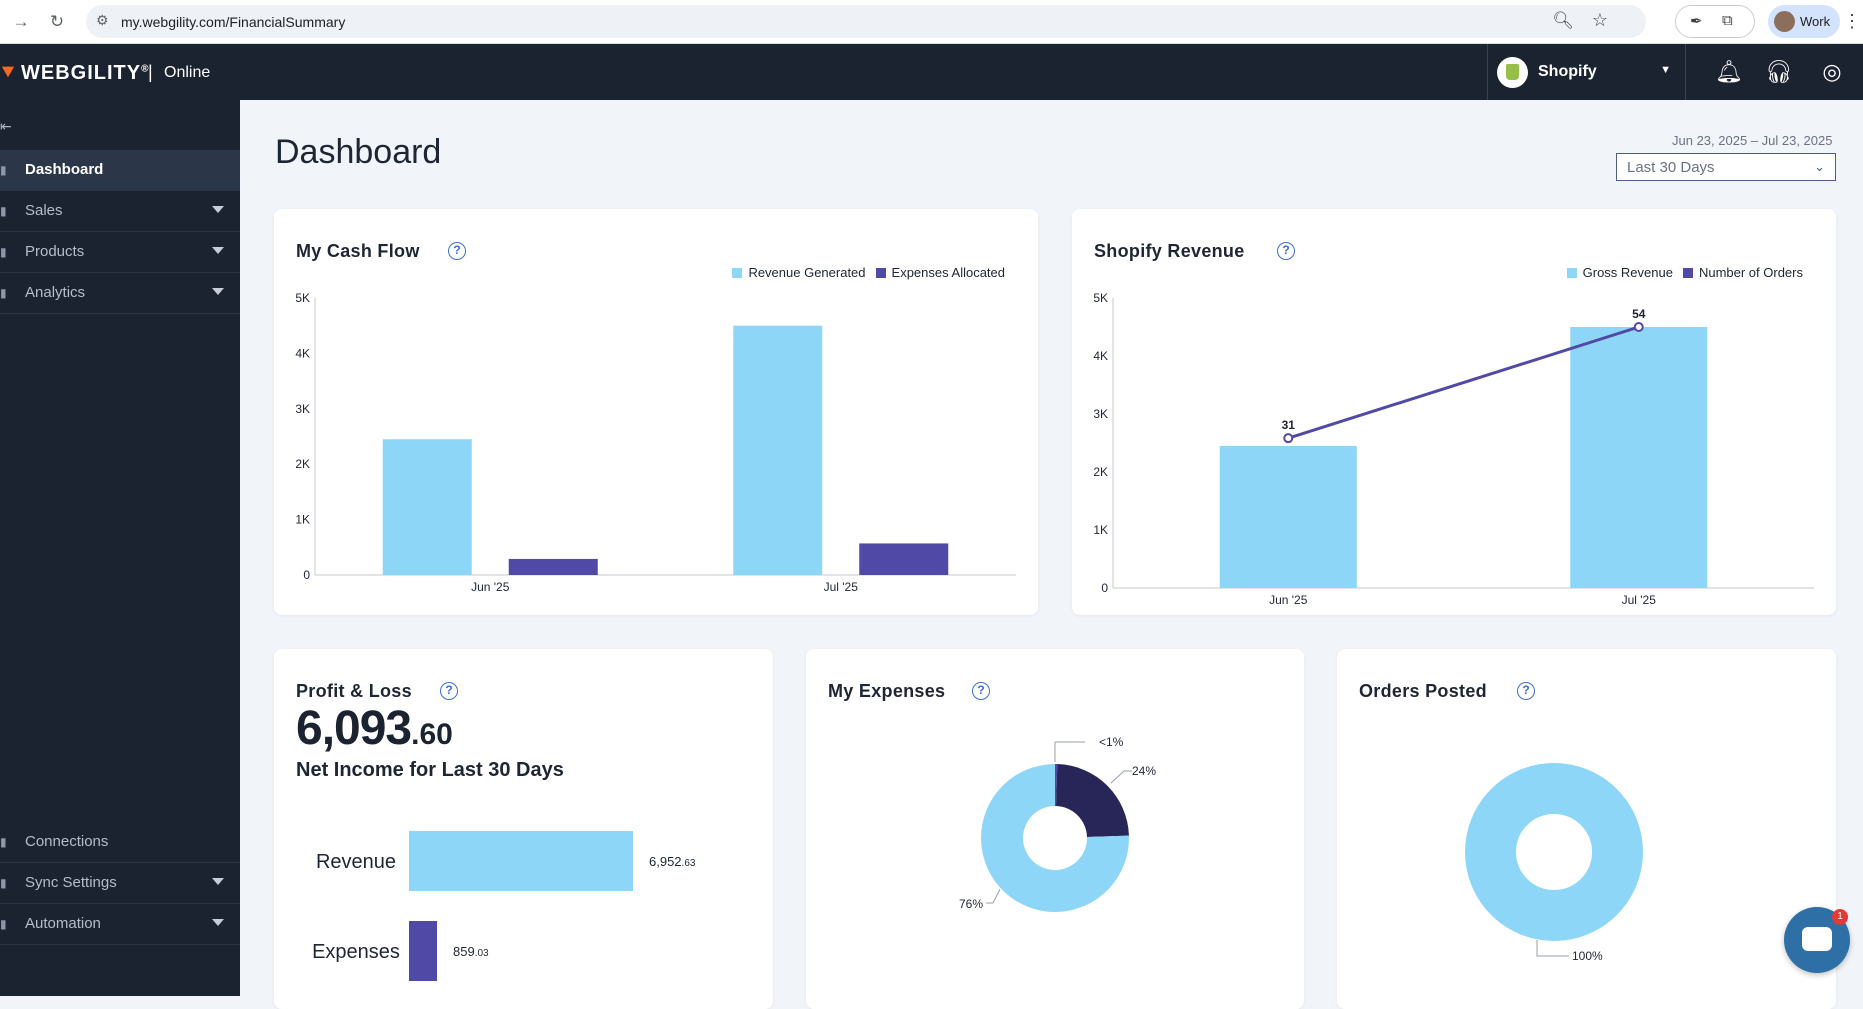  I want to click on orders-posted-card: Orders Posted ? 100%, so click(1586, 829).